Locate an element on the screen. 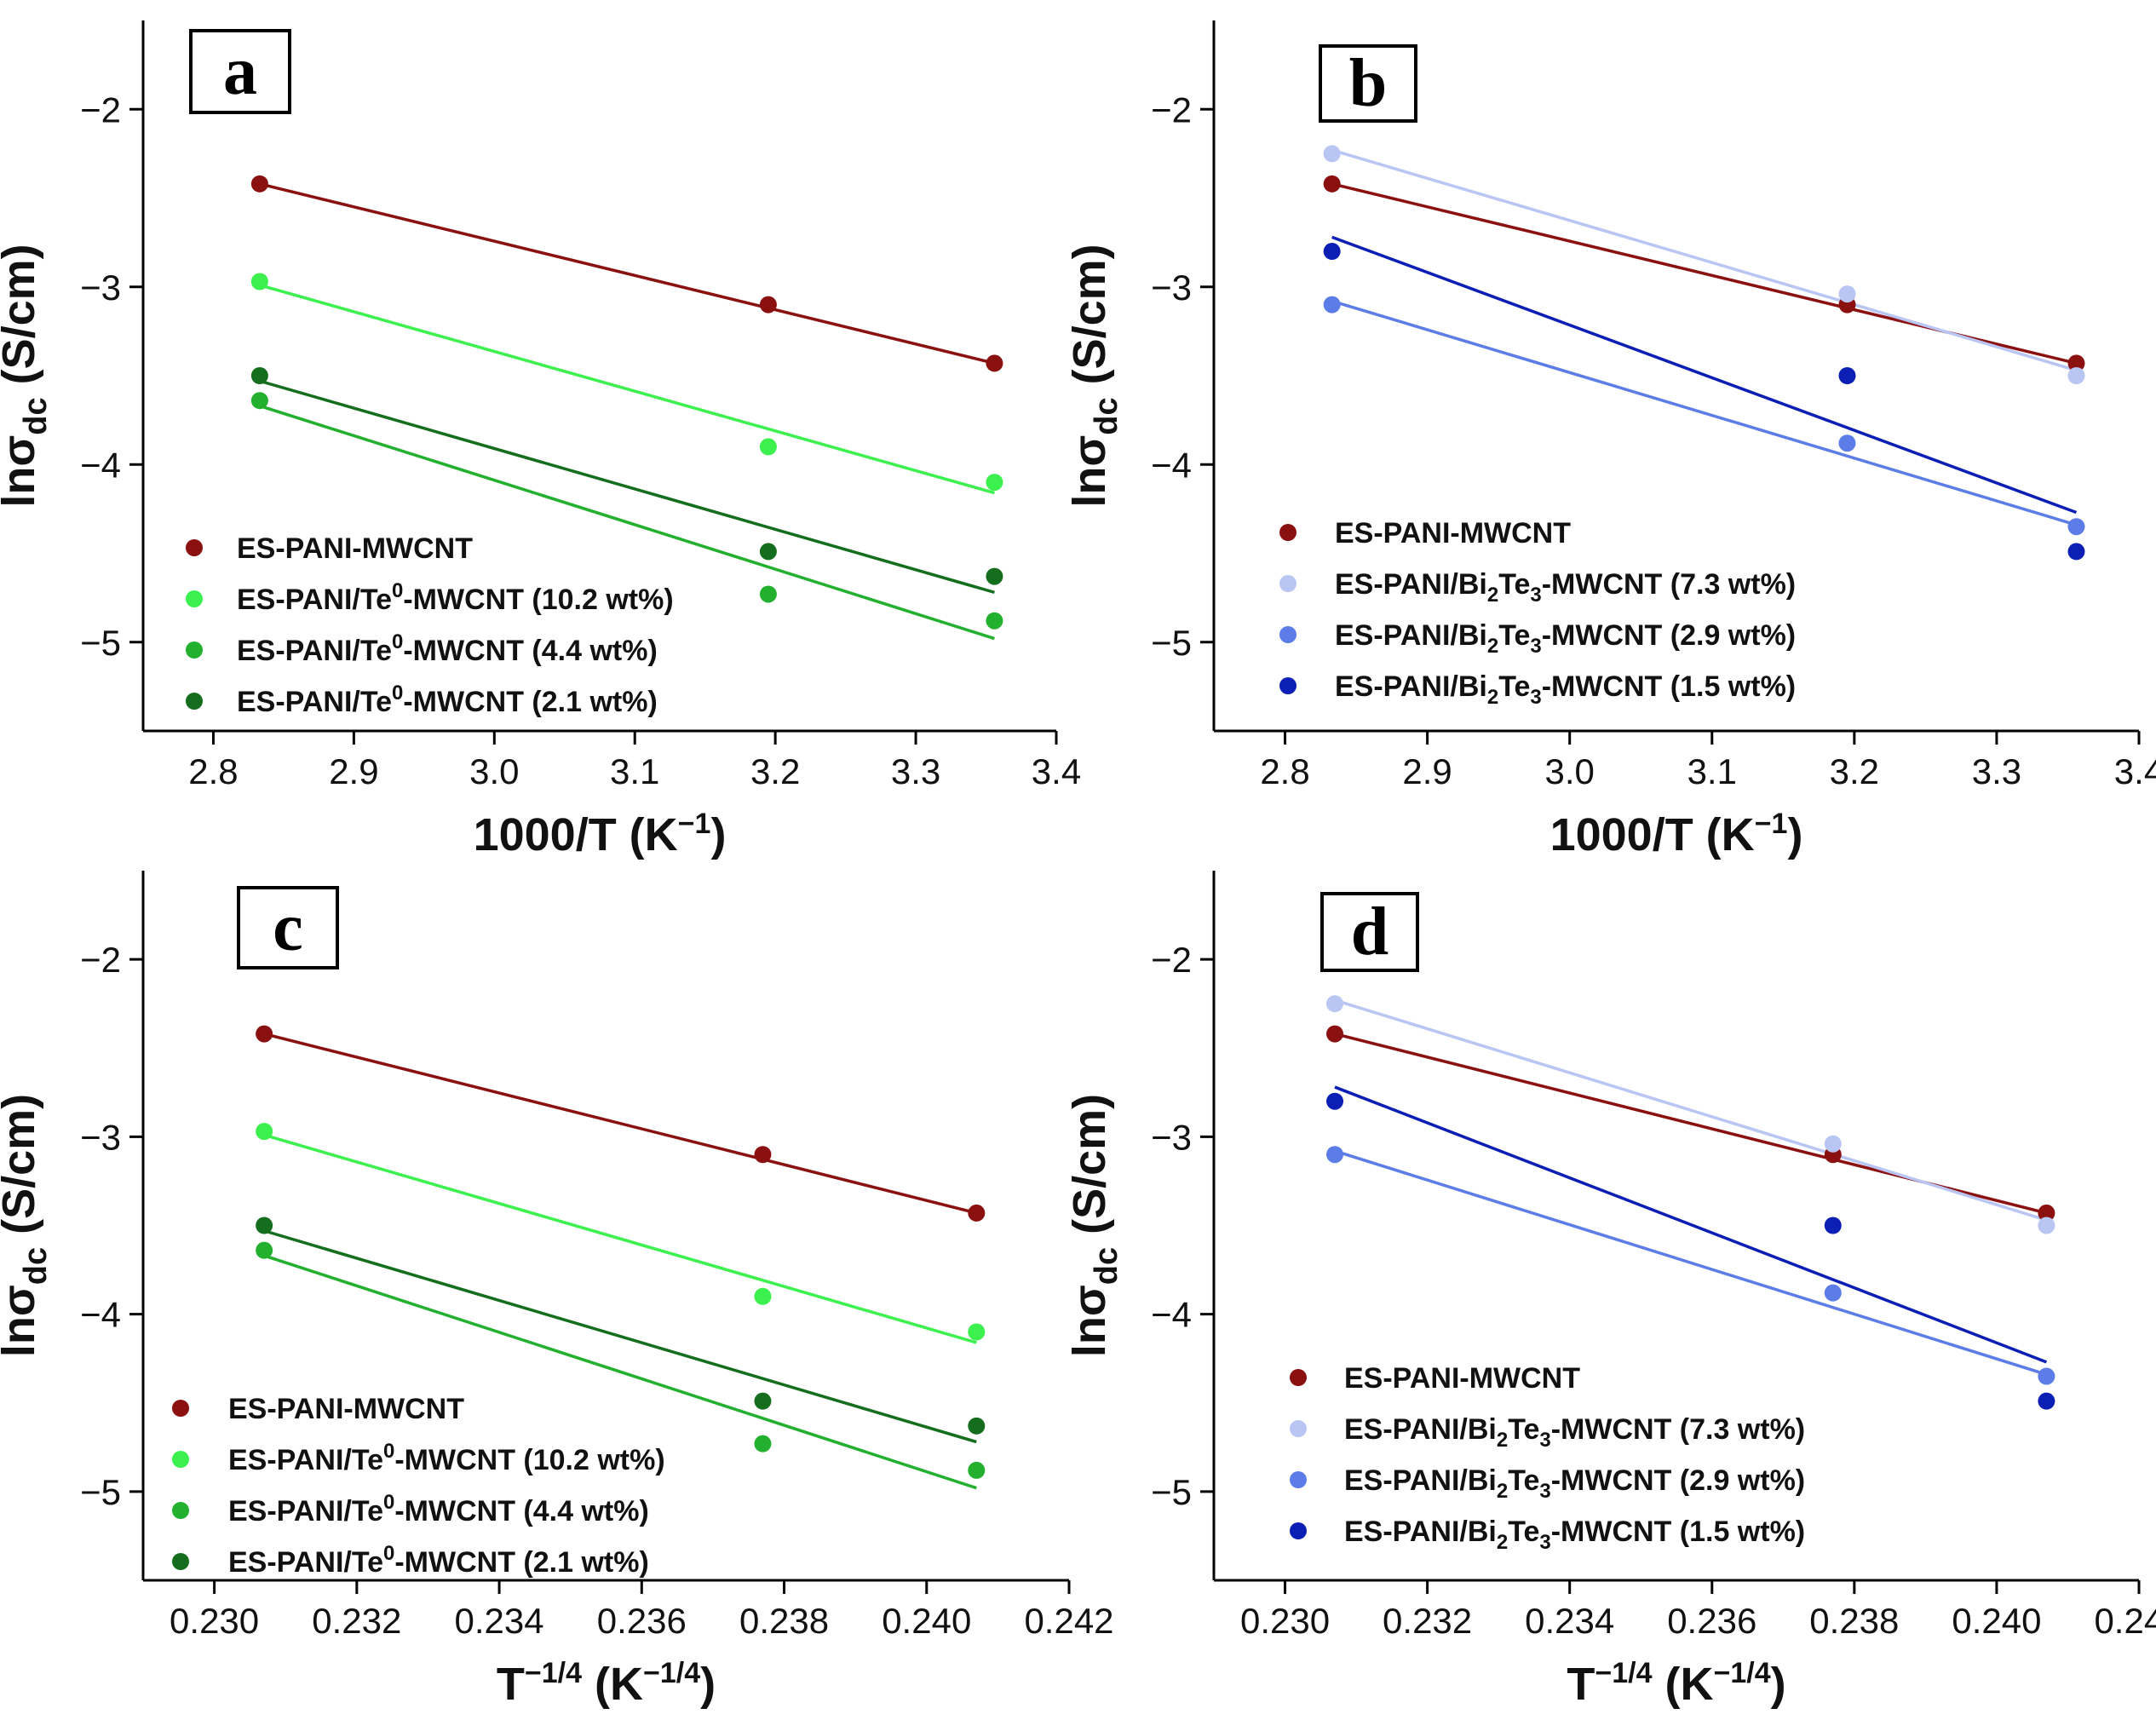 The height and width of the screenshot is (1720, 2156). x-tick-label: 2.9 is located at coordinates (353, 771).